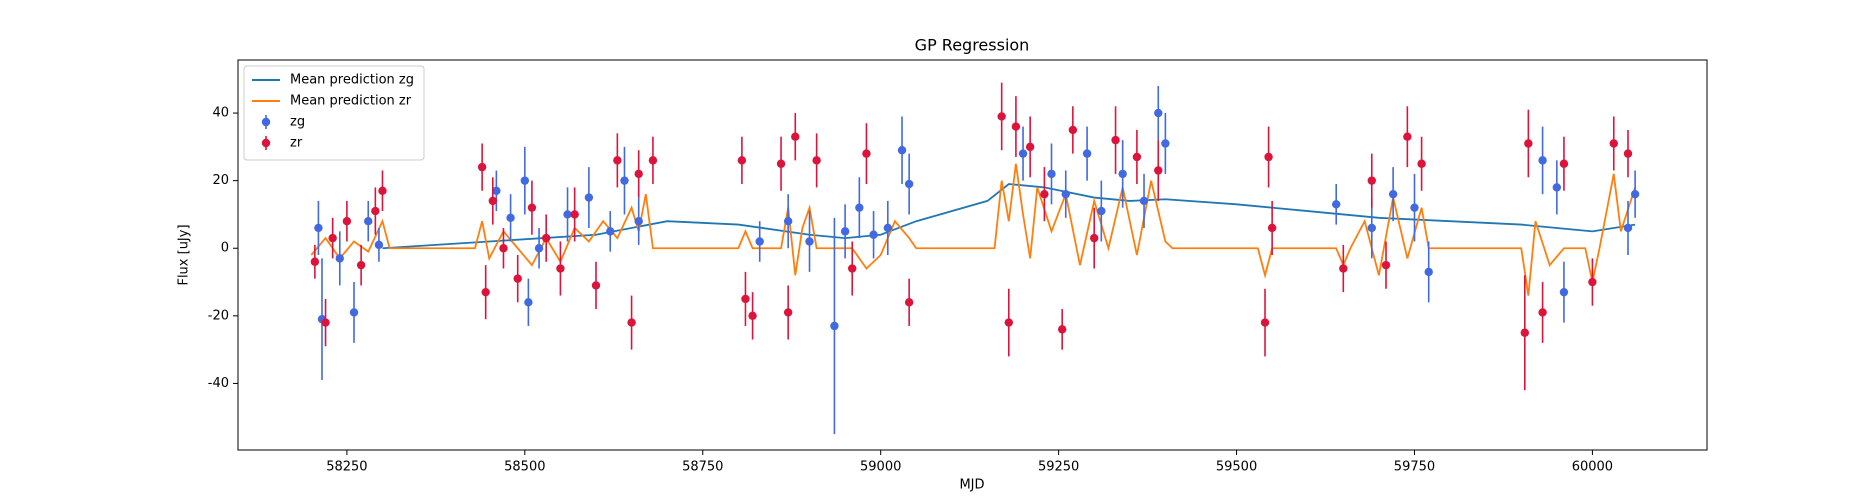  I want to click on y-axis-label: Flux [uJy], so click(184, 254).